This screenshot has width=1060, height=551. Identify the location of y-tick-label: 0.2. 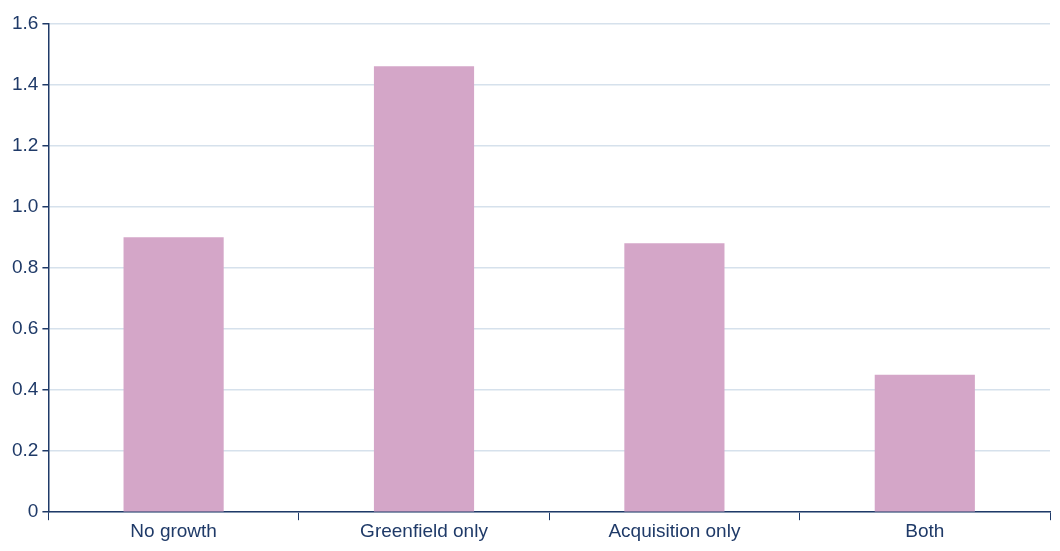
(25, 450).